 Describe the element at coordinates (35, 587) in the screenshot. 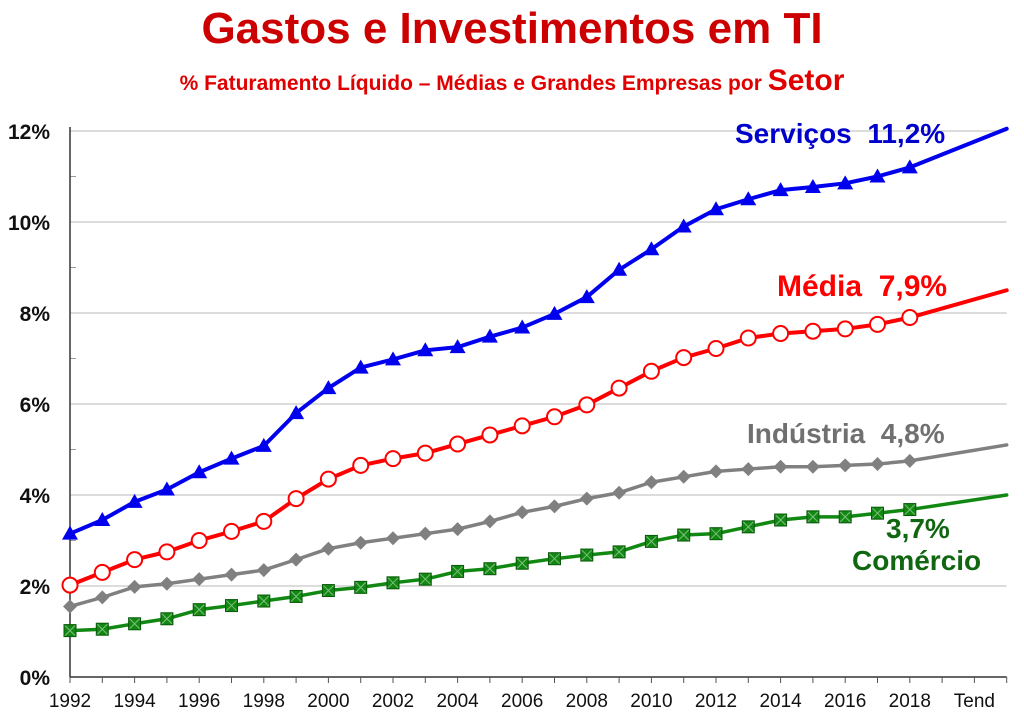

I see `y-tick-label: 2%` at that location.